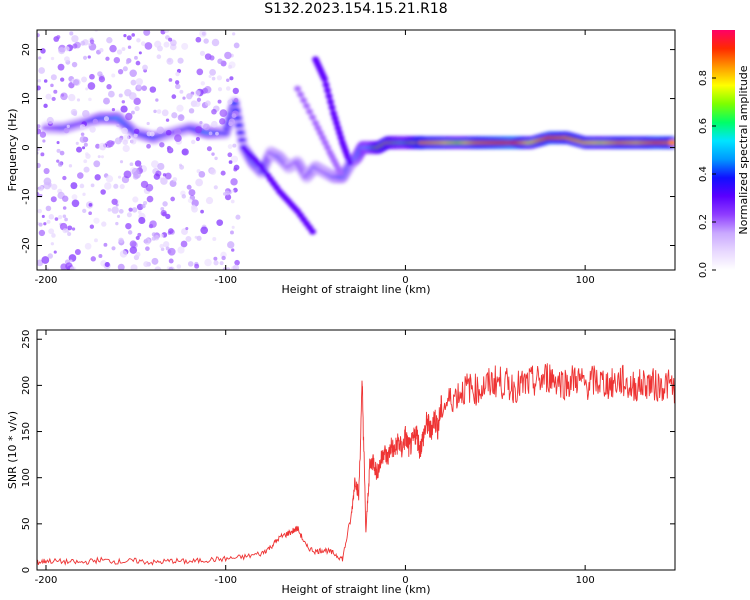 This screenshot has width=750, height=600. I want to click on snr-x-tick-label: -100, so click(225, 580).